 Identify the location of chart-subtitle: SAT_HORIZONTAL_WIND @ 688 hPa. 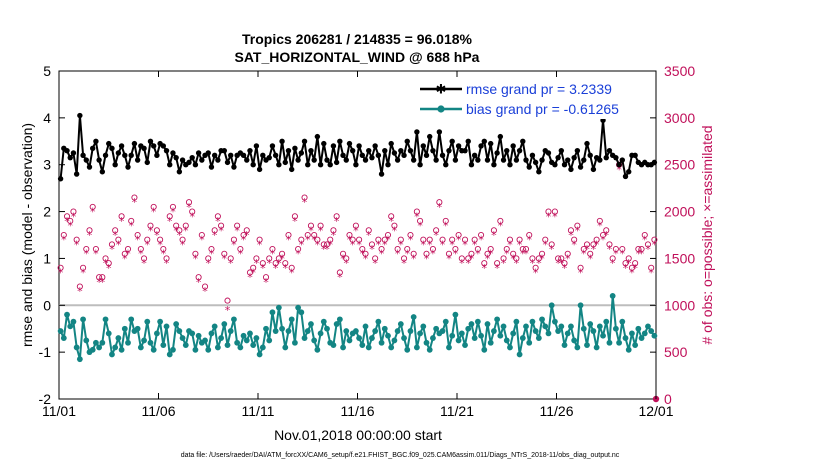
(357, 57).